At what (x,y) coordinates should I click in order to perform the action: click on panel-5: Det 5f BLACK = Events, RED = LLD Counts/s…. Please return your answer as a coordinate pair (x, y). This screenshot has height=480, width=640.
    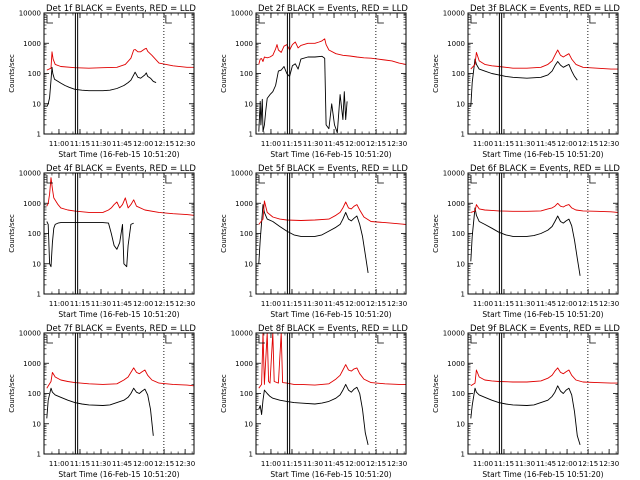
    Looking at the image, I should click on (314, 241).